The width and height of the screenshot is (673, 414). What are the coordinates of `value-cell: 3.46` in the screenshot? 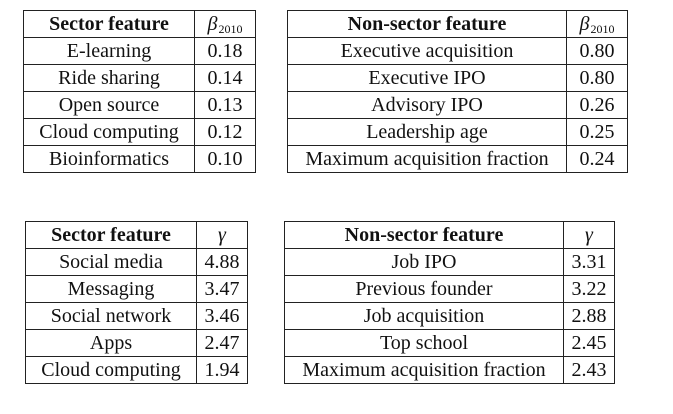 It's located at (222, 316).